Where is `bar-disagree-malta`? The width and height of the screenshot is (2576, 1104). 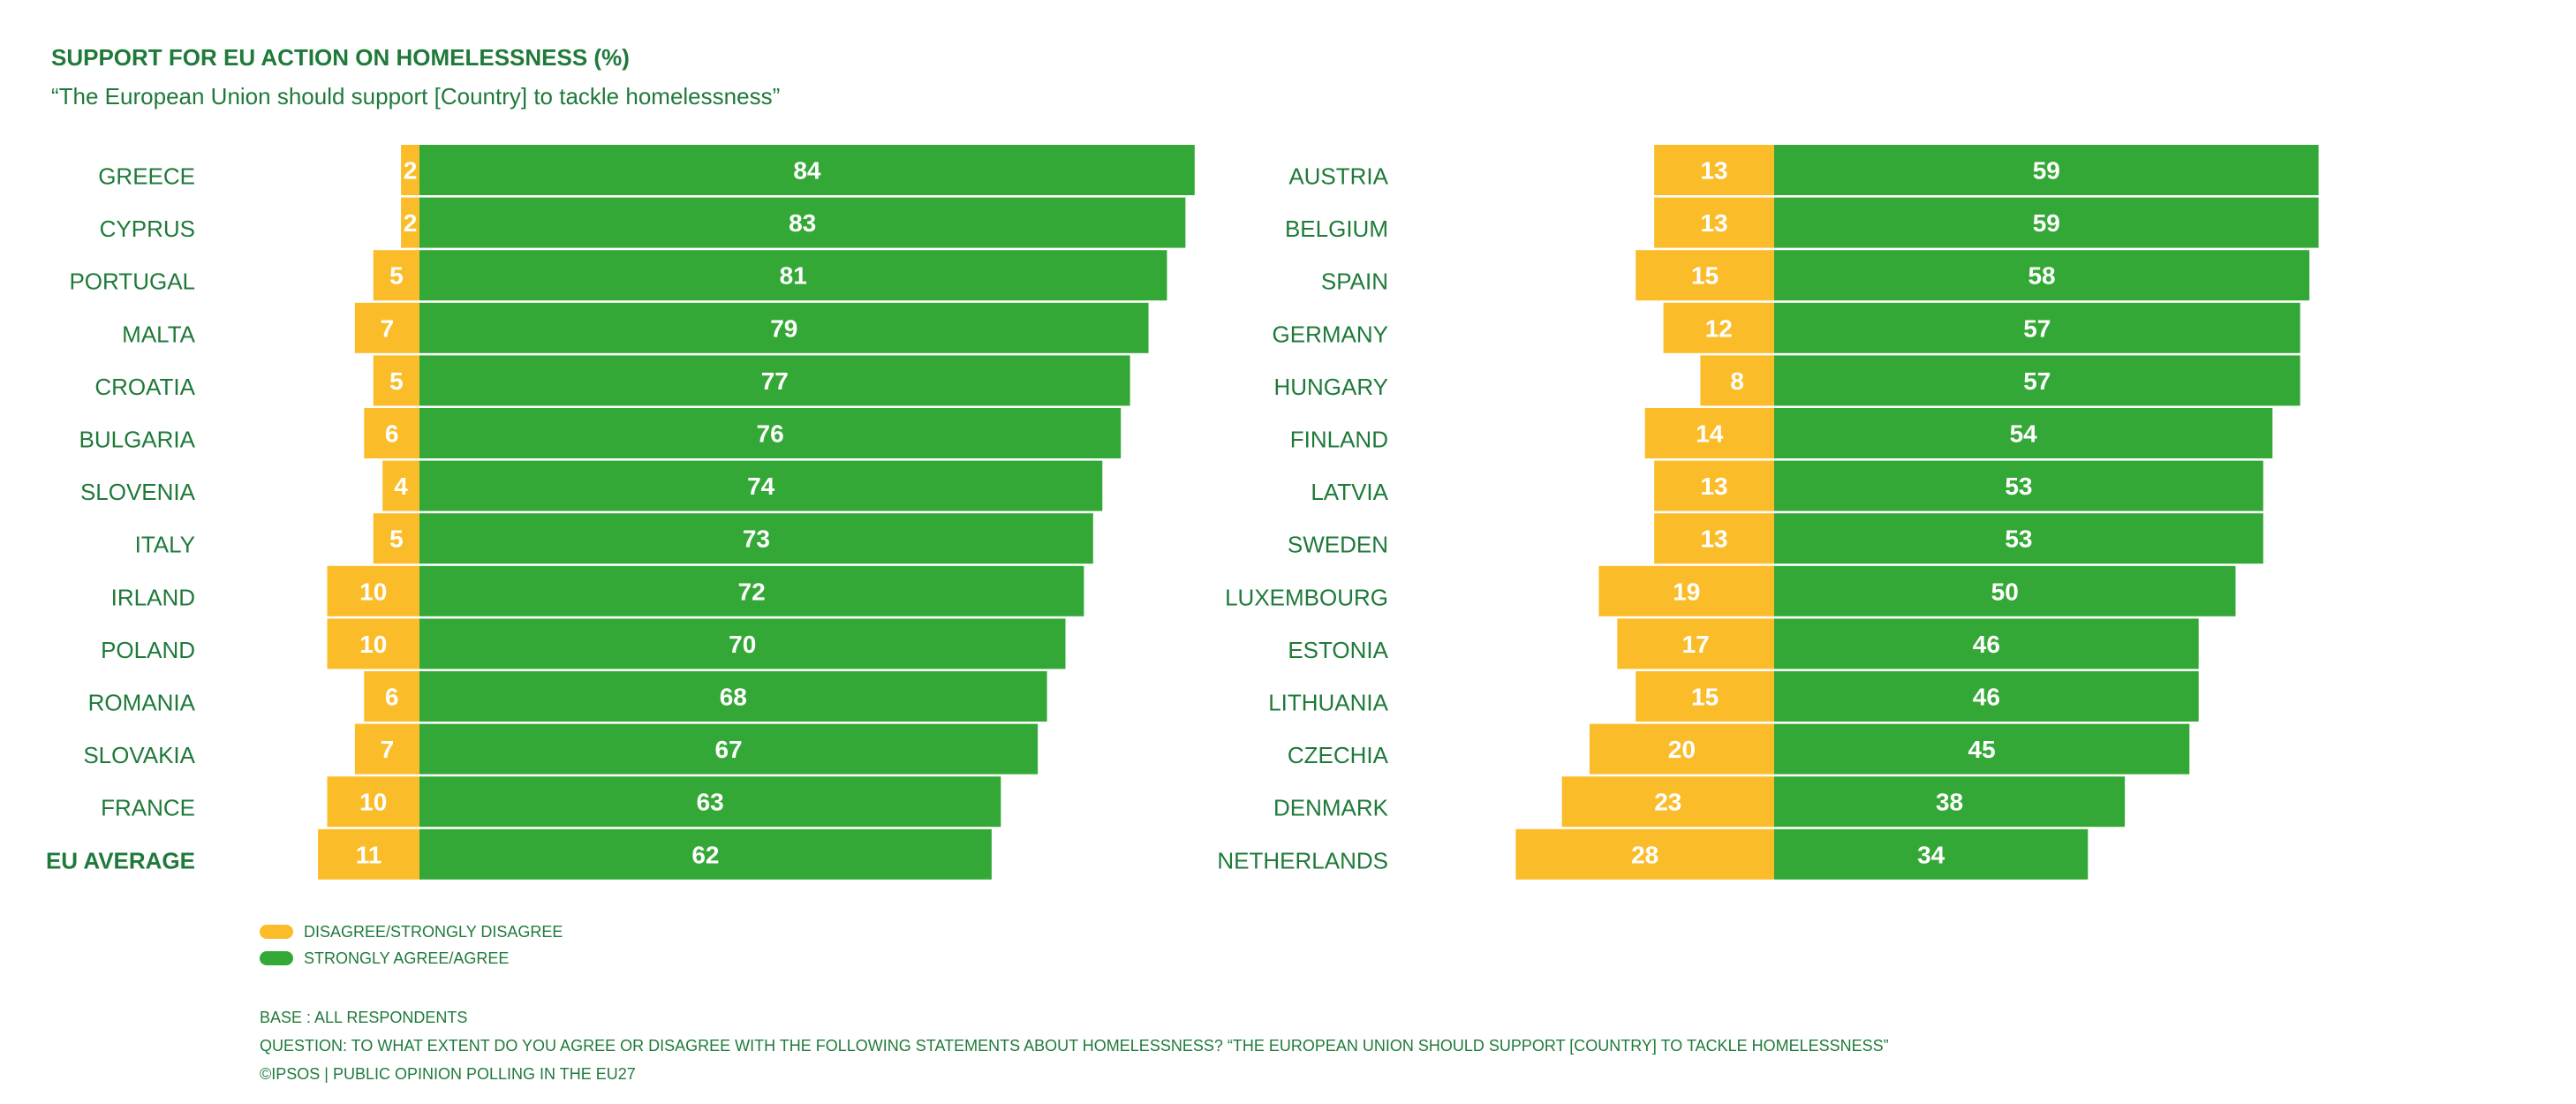 bar-disagree-malta is located at coordinates (386, 327).